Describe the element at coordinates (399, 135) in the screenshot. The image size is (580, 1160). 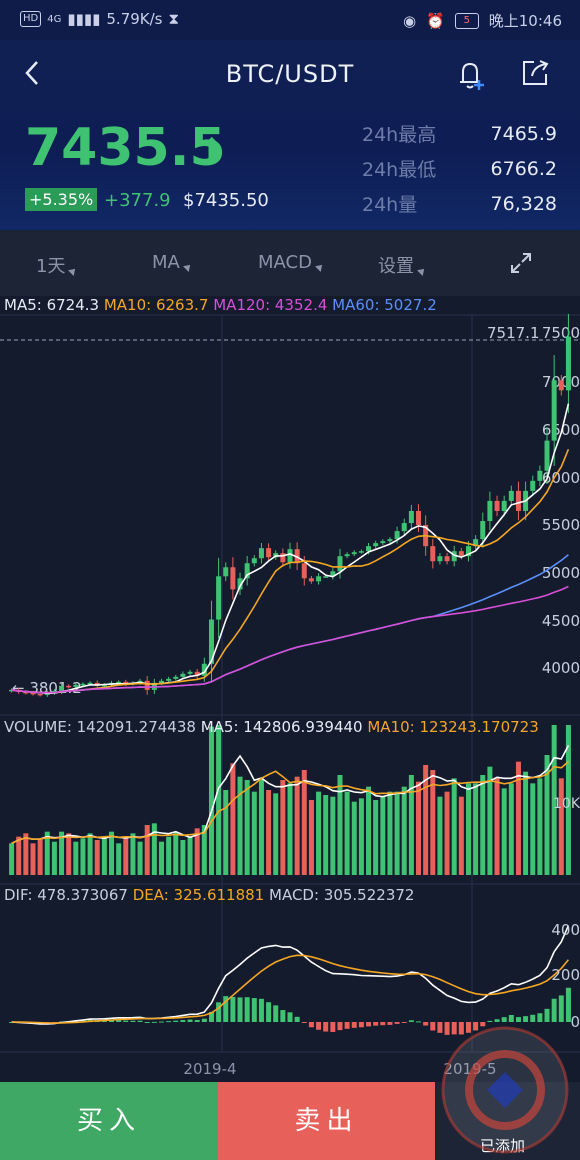
I see `stat-label: 24h最高` at that location.